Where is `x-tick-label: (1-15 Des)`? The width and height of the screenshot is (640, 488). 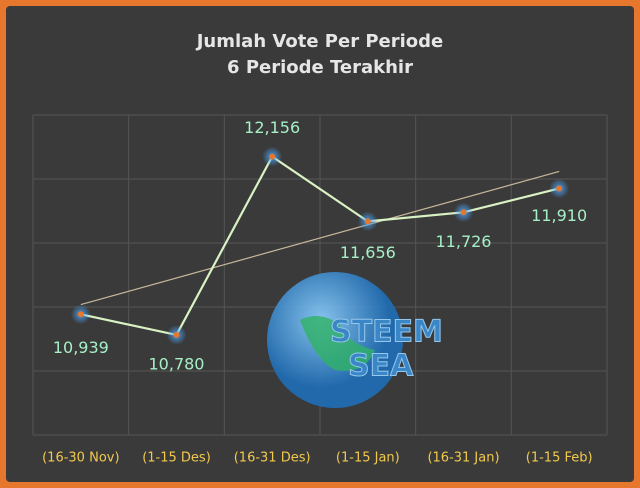
x-tick-label: (1-15 Des) is located at coordinates (176, 458).